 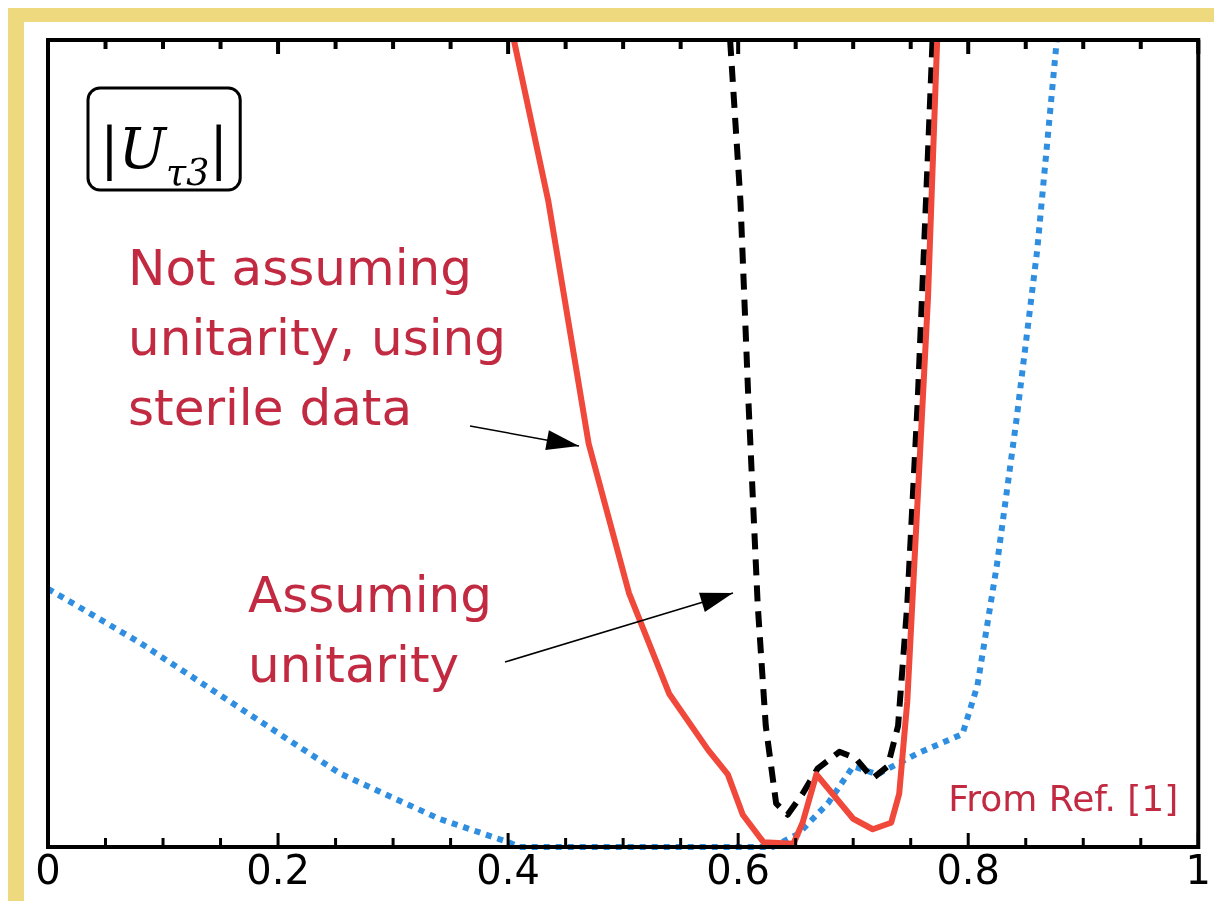 I want to click on x-tick-label: 1, so click(x=1198, y=870).